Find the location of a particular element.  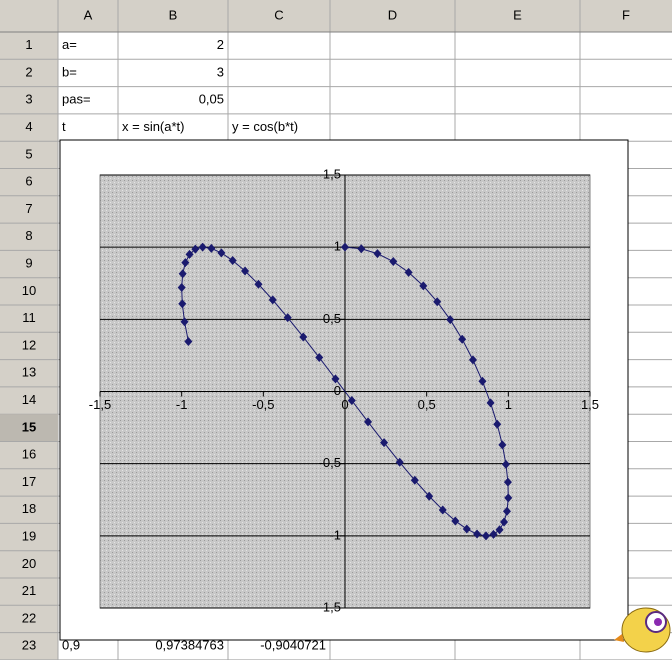

row-header: 14 is located at coordinates (29, 399).